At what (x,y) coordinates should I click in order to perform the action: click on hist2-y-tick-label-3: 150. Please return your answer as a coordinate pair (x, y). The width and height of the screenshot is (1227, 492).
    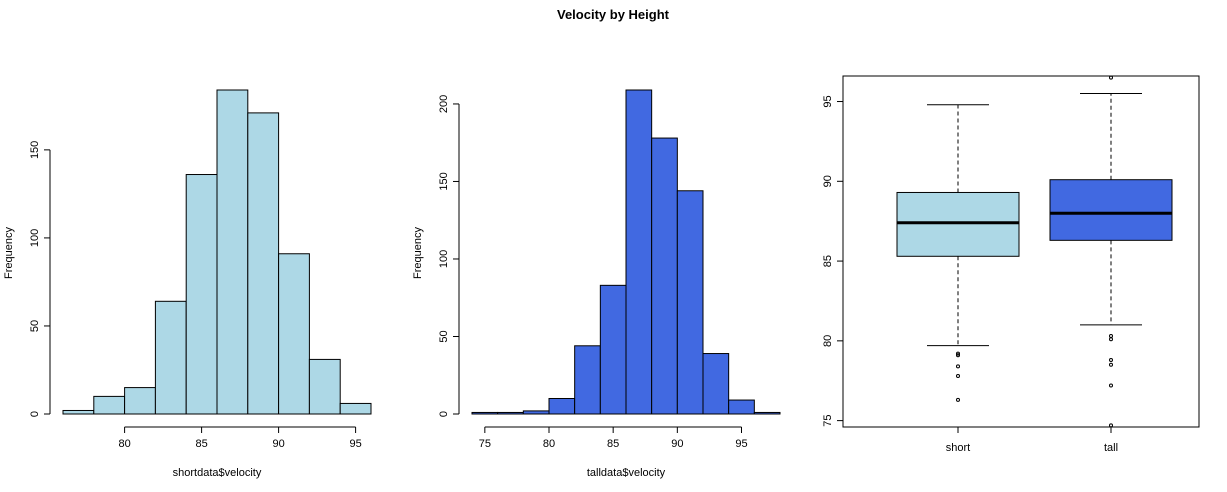
    Looking at the image, I should click on (444, 181).